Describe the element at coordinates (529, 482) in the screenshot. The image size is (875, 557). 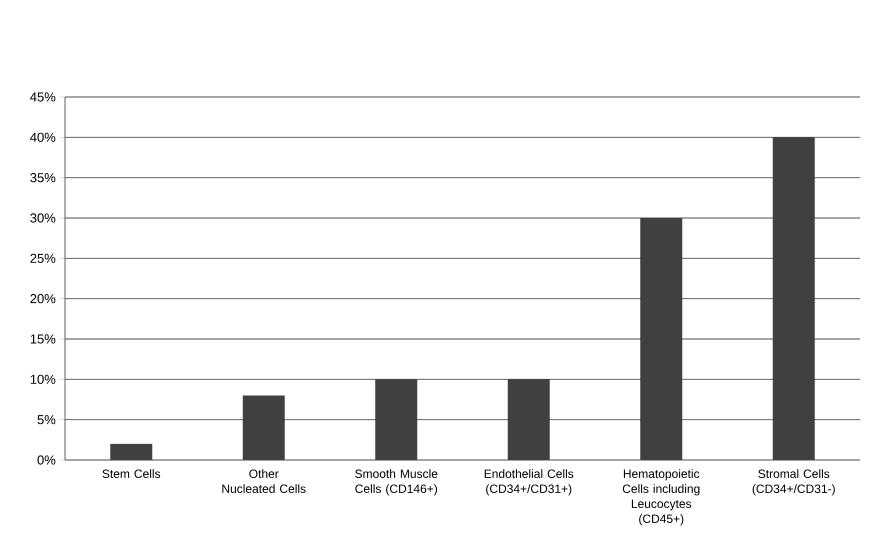
I see `x-tick-label: Endothelial Cells (CD34+/CD31+)` at that location.